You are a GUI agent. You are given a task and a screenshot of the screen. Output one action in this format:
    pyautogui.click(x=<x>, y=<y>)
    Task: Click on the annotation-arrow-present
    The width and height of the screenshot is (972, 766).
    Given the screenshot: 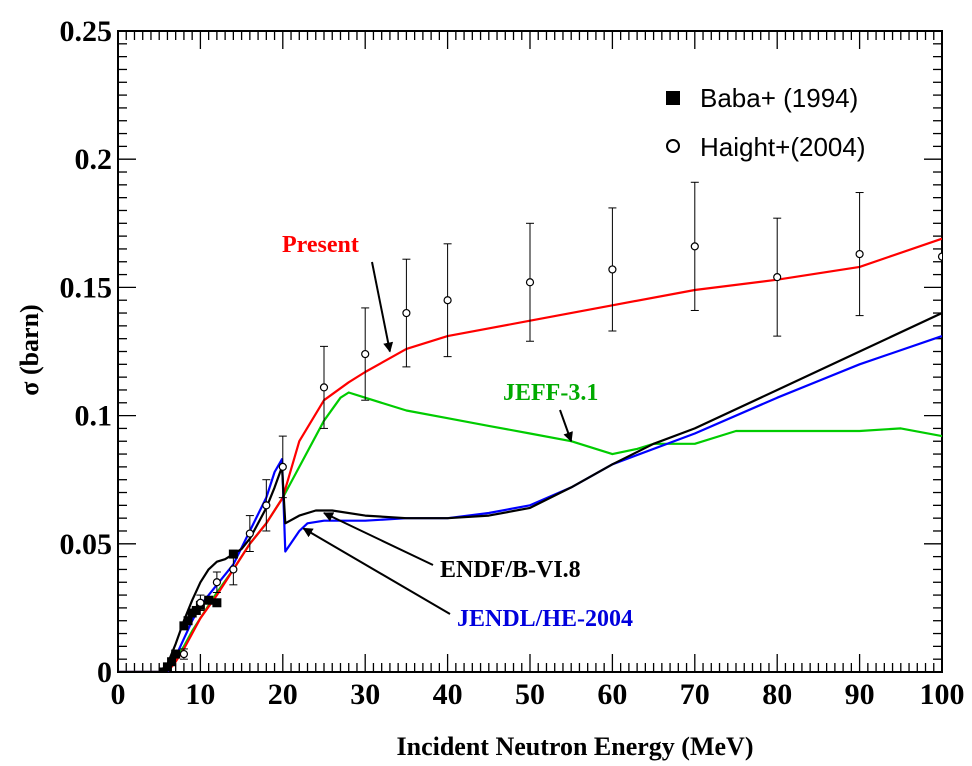 What is the action you would take?
    pyautogui.click(x=382, y=307)
    